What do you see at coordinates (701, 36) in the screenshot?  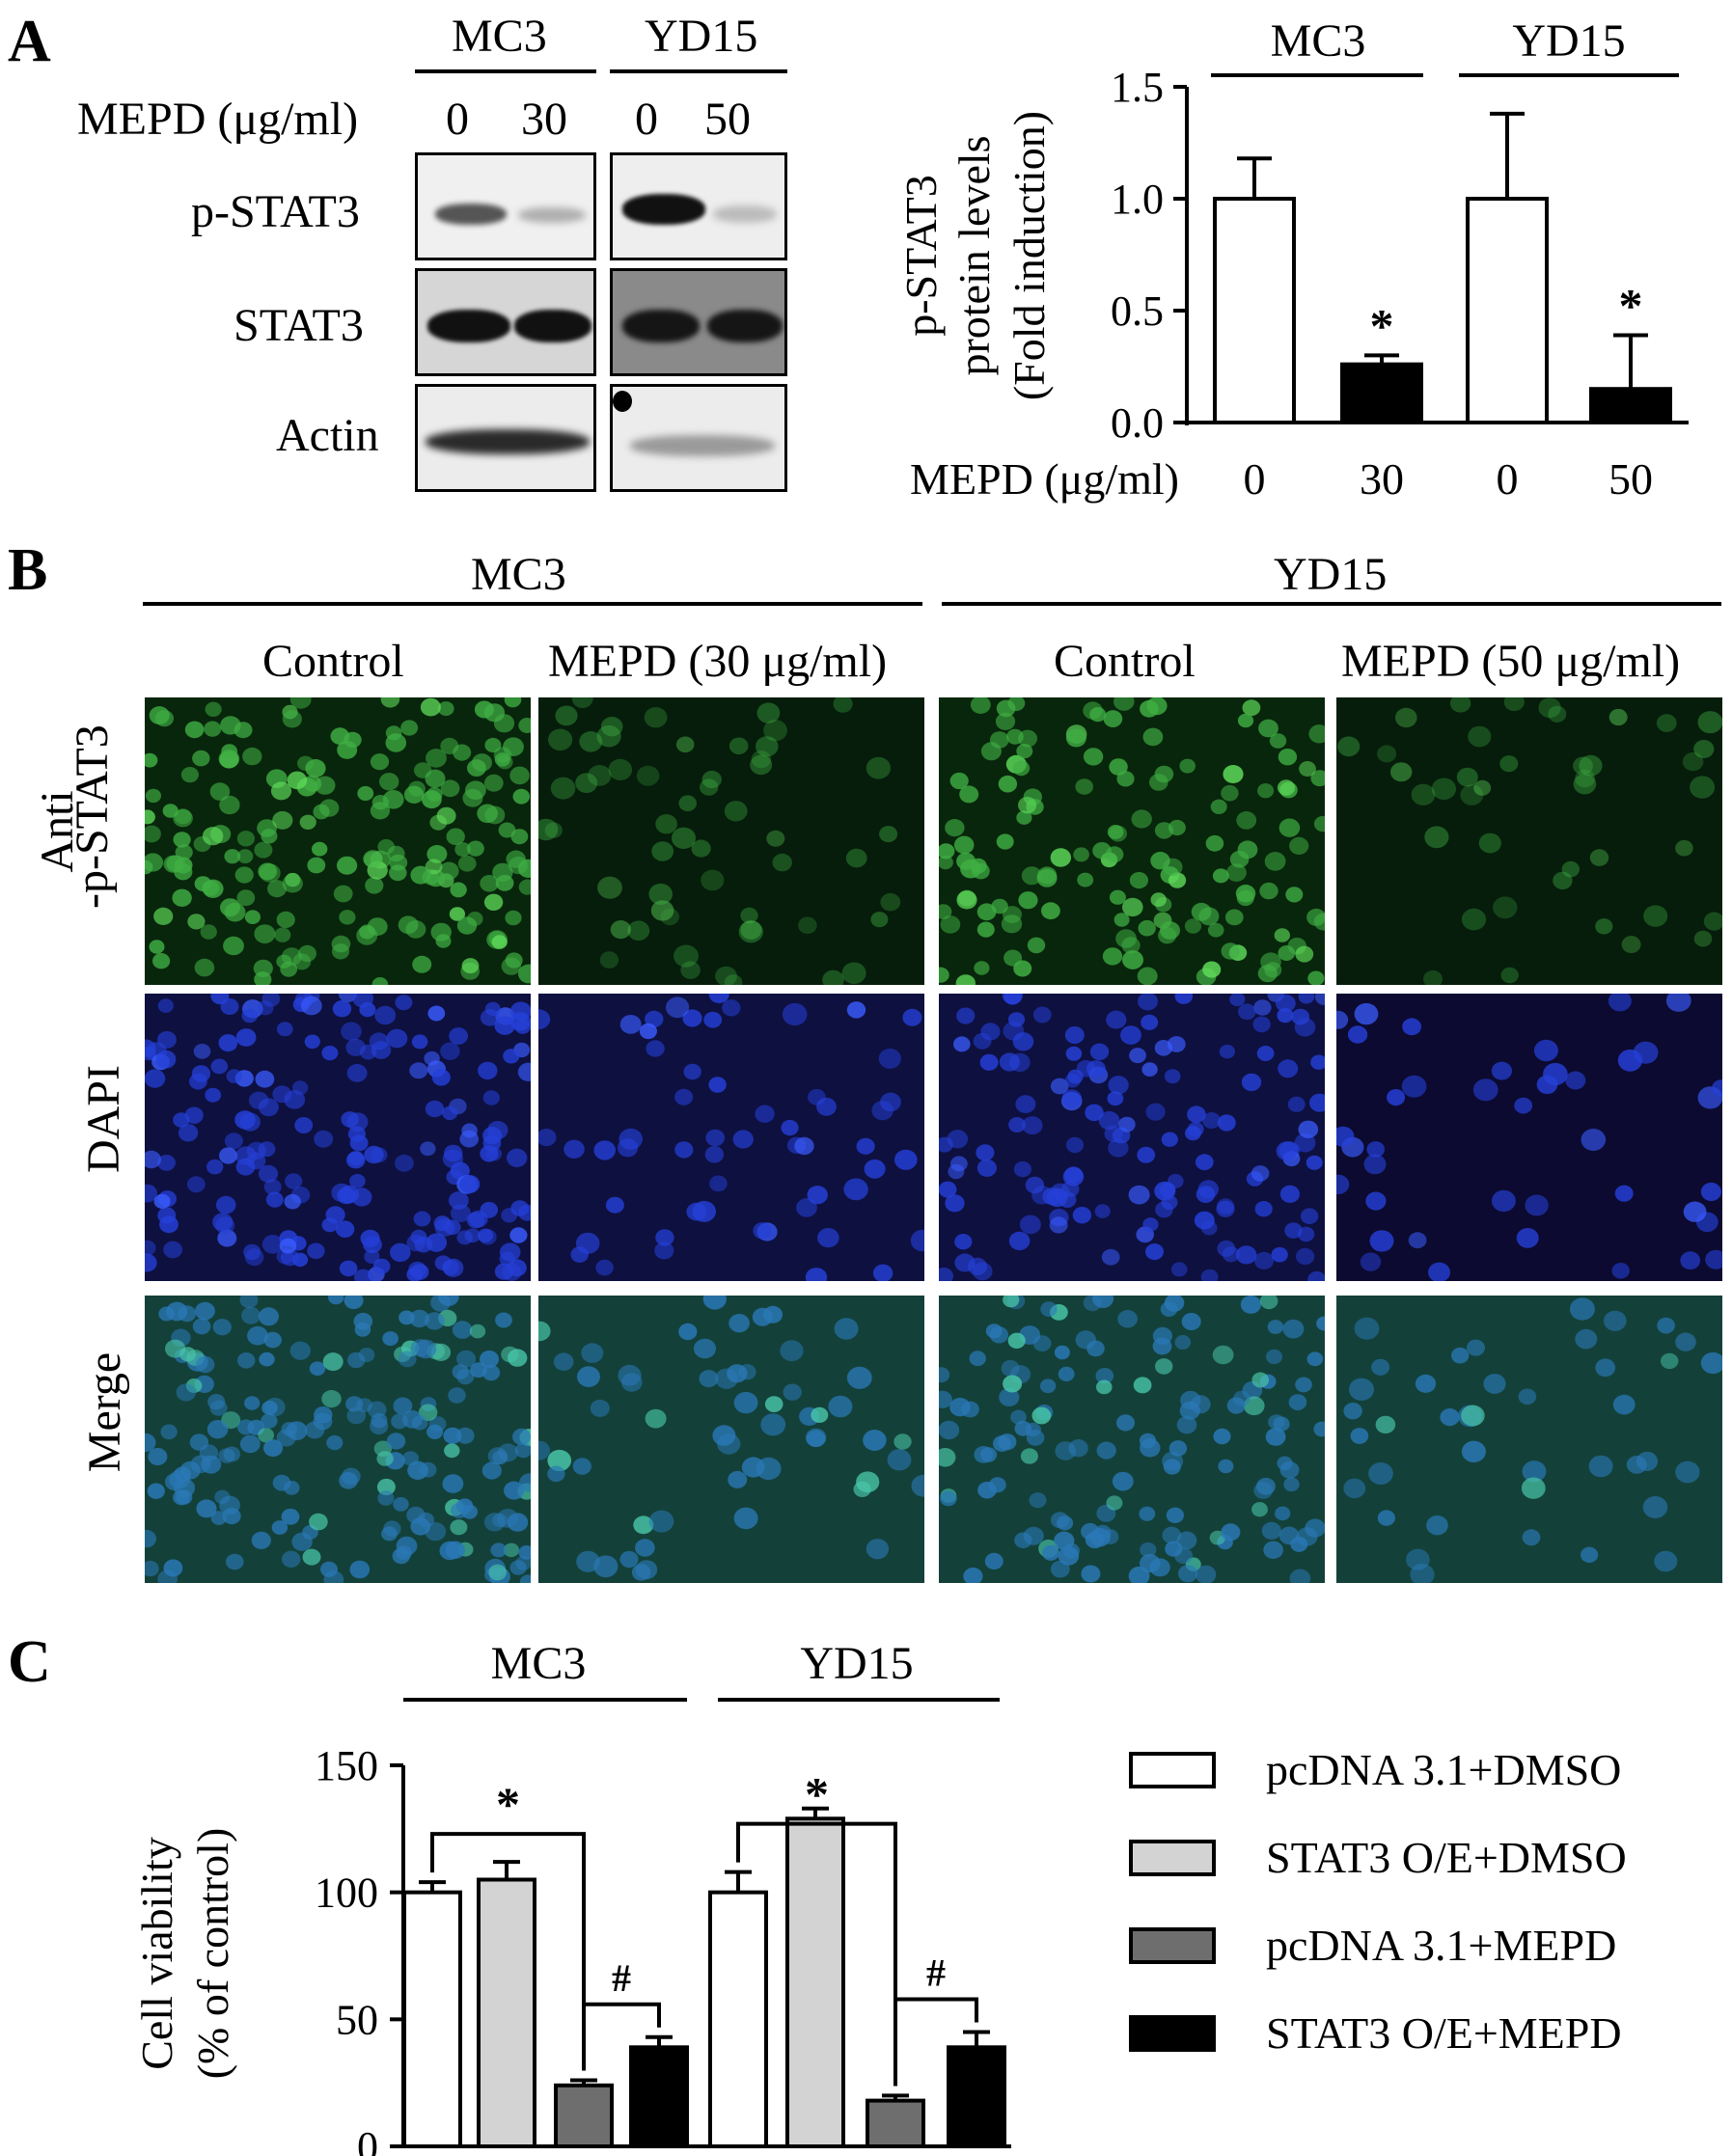 I see `blot-group-label-yd15: YD15` at bounding box center [701, 36].